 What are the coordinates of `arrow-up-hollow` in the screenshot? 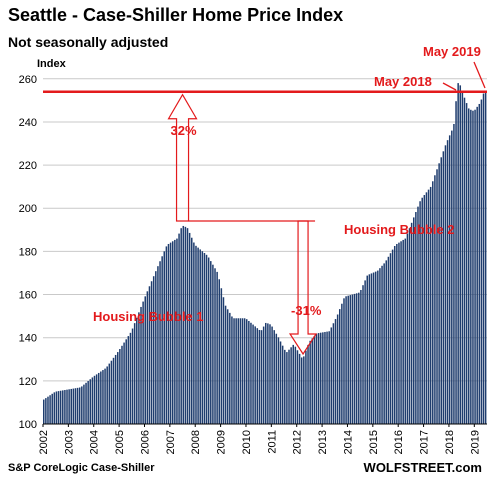 It's located at (182, 157).